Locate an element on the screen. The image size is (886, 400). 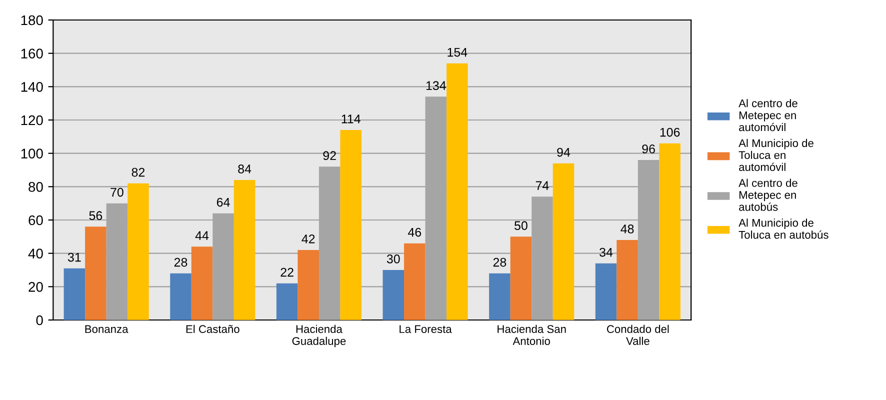
legend-label: Al Municipio de Toluca en automóvil is located at coordinates (776, 155).